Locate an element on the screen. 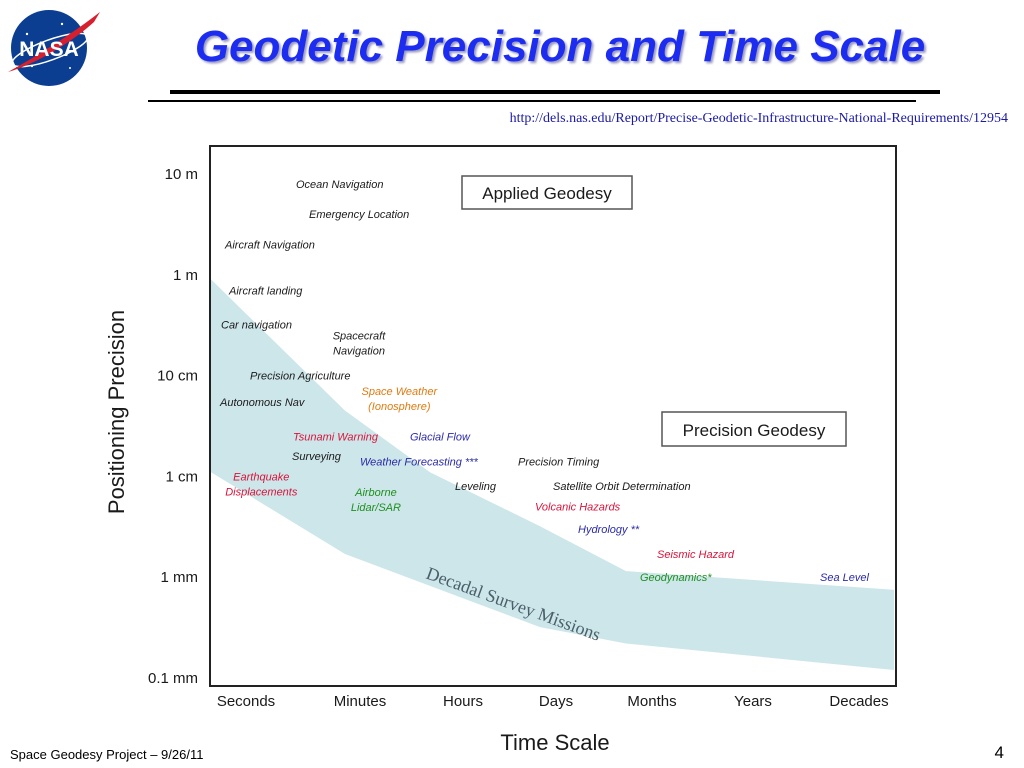  slide-title: Geodetic Precision and Time Scale is located at coordinates (560, 46).